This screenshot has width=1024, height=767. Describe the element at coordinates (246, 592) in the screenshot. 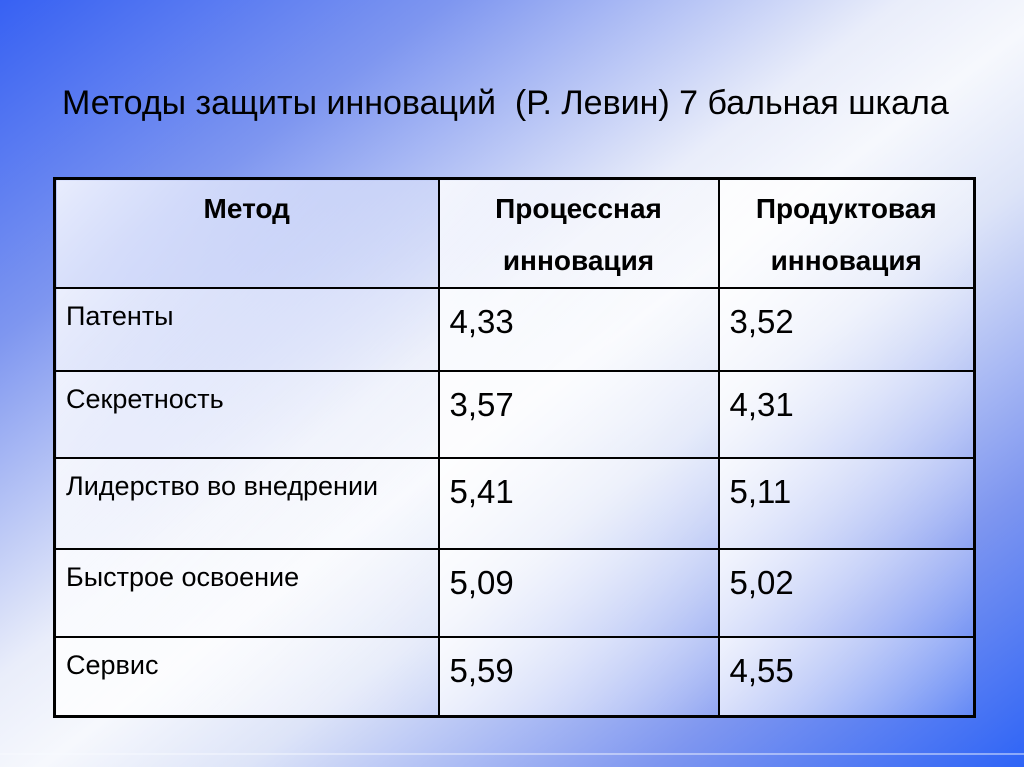

I see `method-label: Быстрое освоение` at that location.